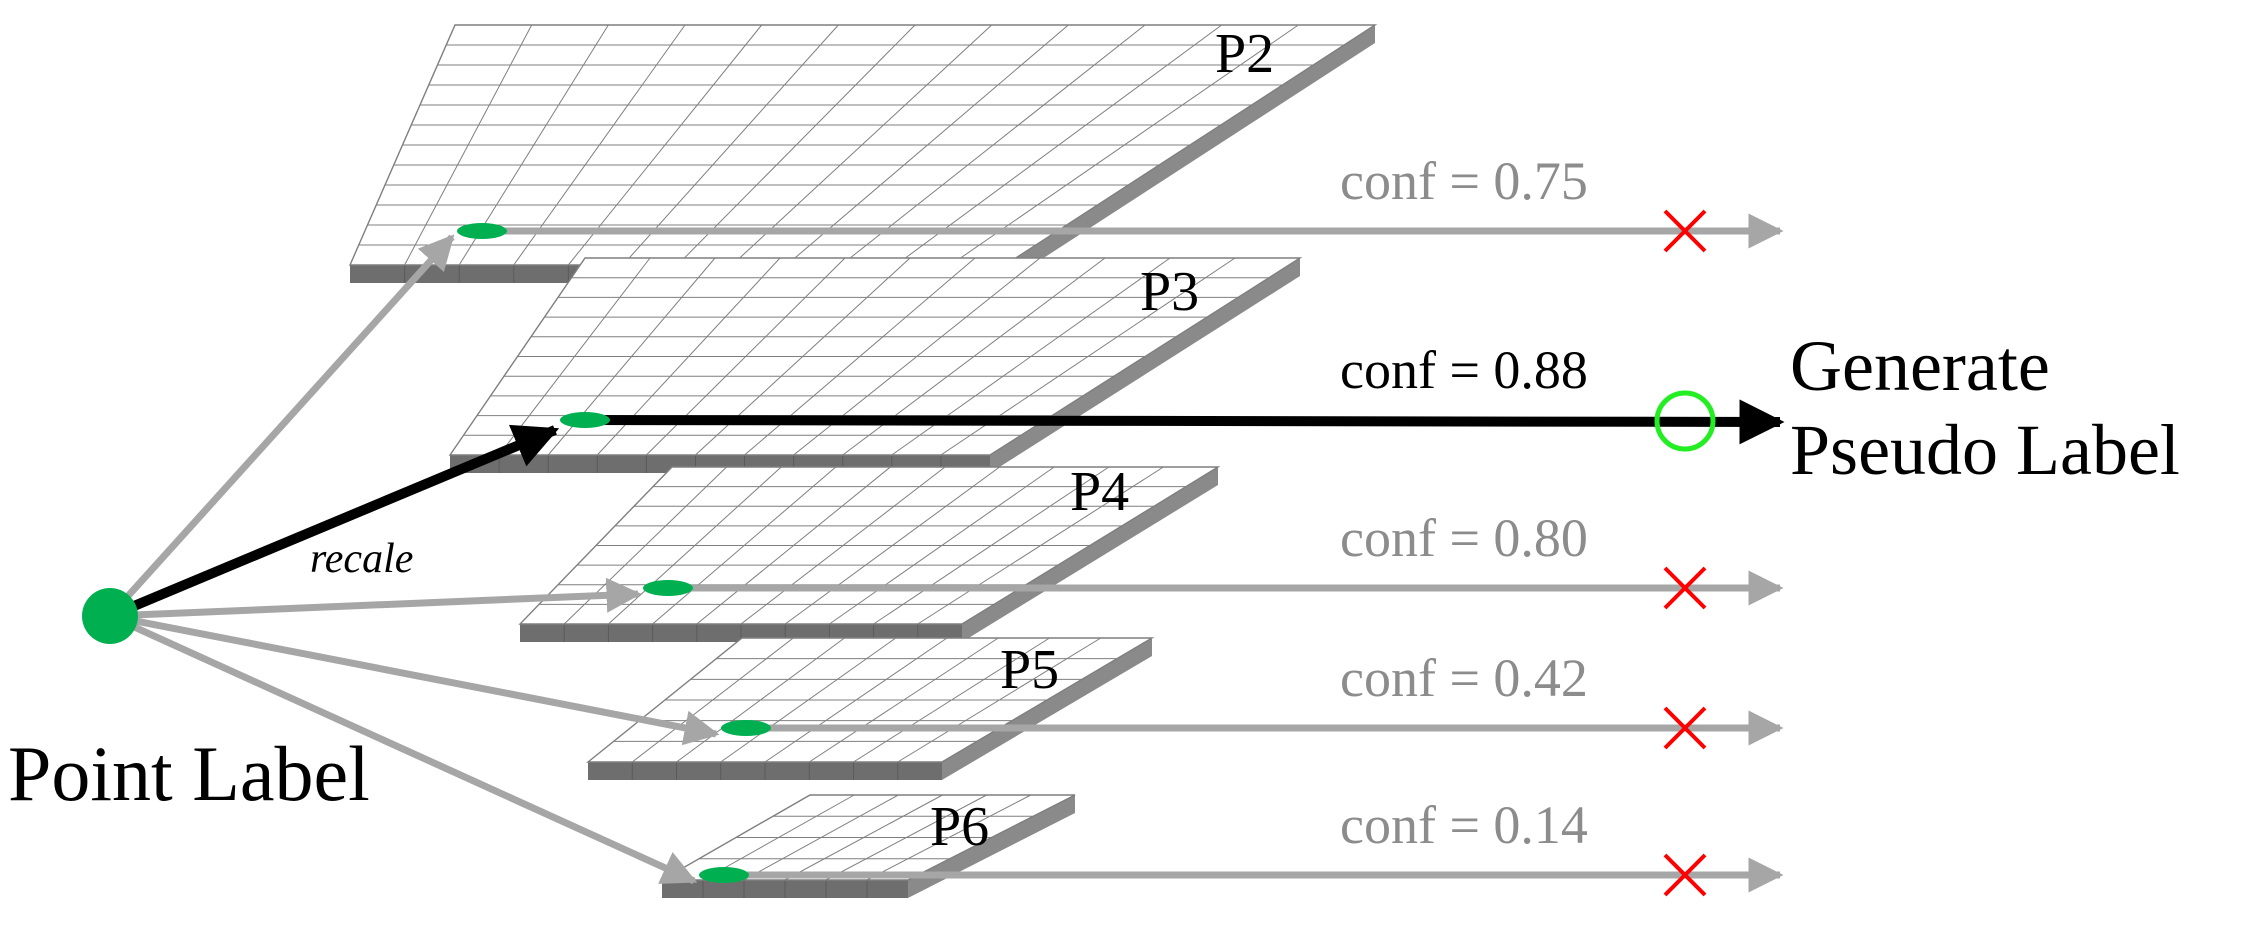  What do you see at coordinates (1099, 492) in the screenshot?
I see `level-name-p4: P4` at bounding box center [1099, 492].